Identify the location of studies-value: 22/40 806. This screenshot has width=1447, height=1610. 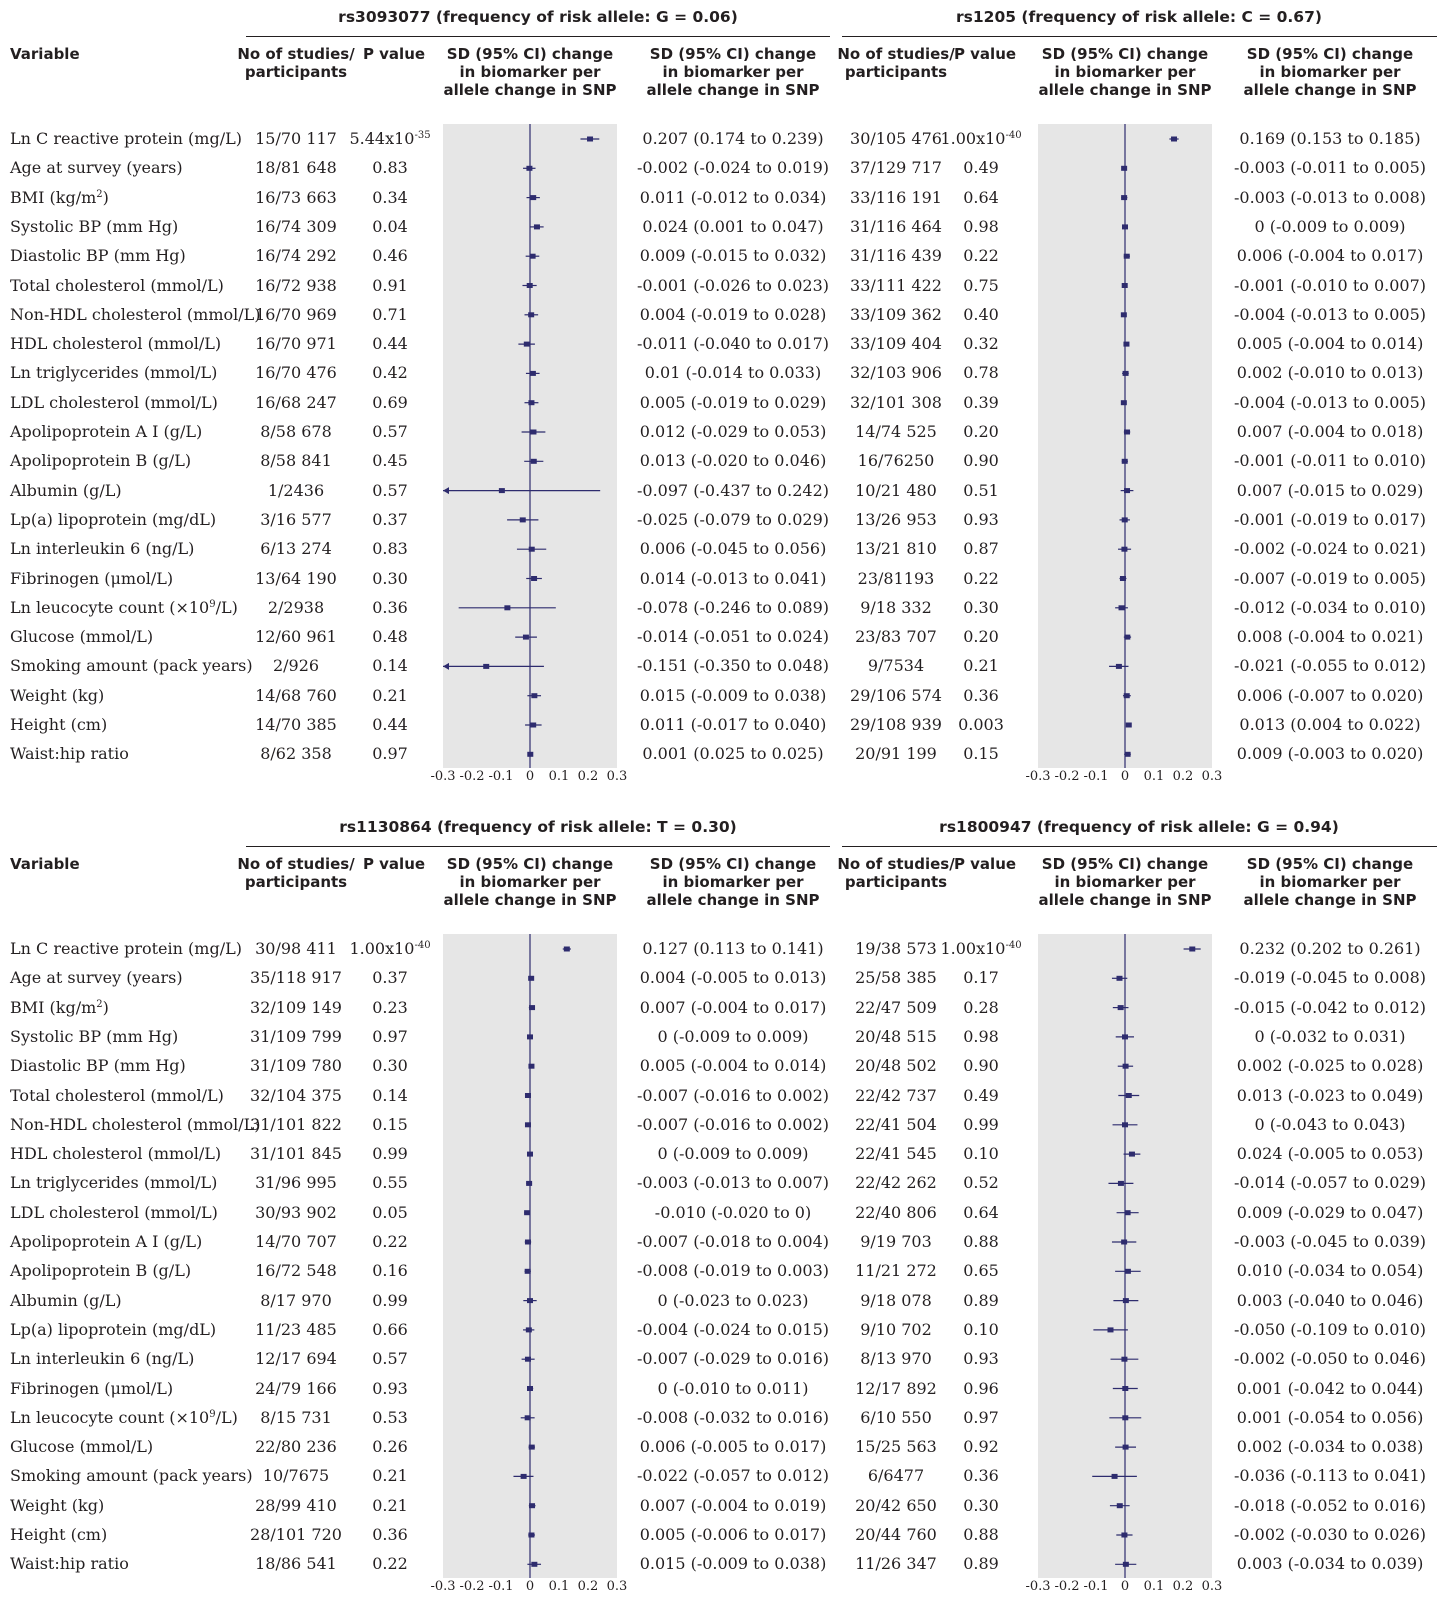
(896, 1212).